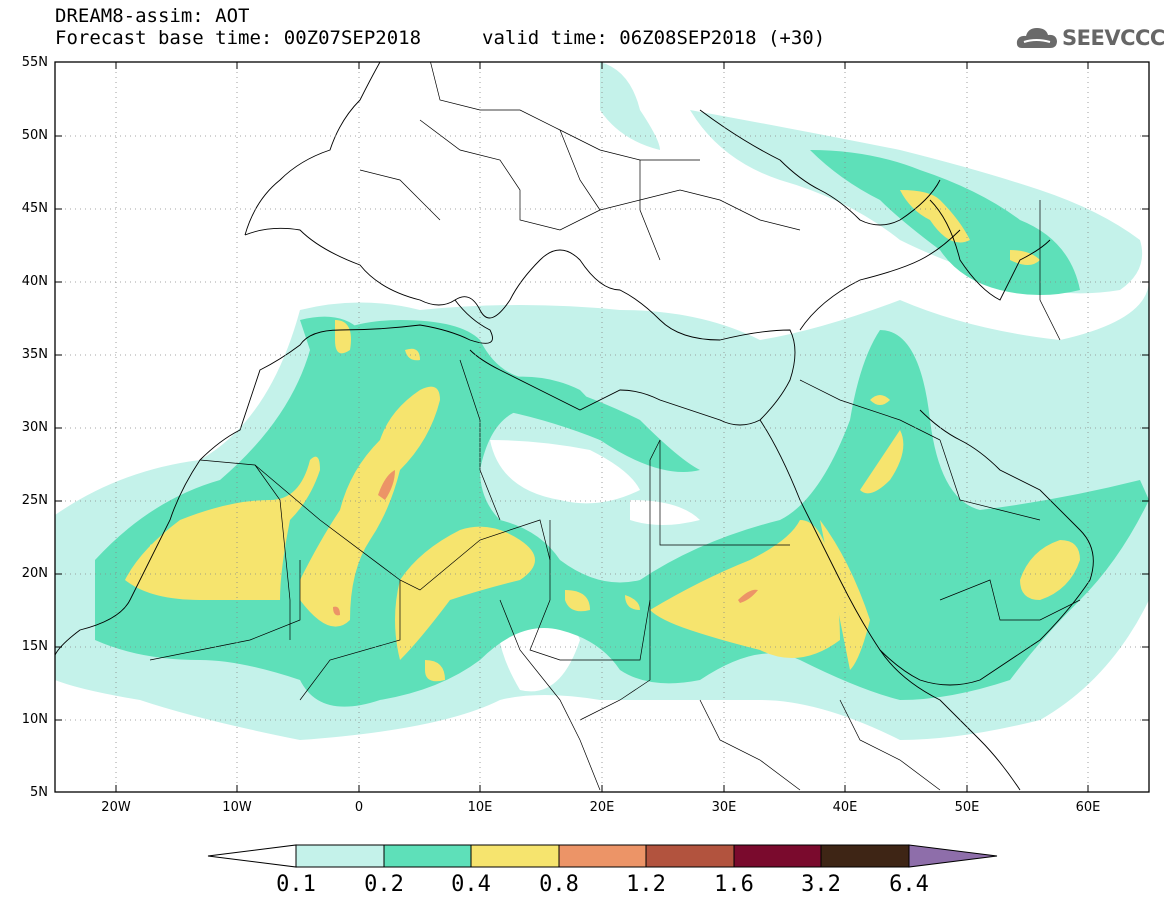 This screenshot has width=1165, height=905. I want to click on colorbar-label: 6.4, so click(909, 884).